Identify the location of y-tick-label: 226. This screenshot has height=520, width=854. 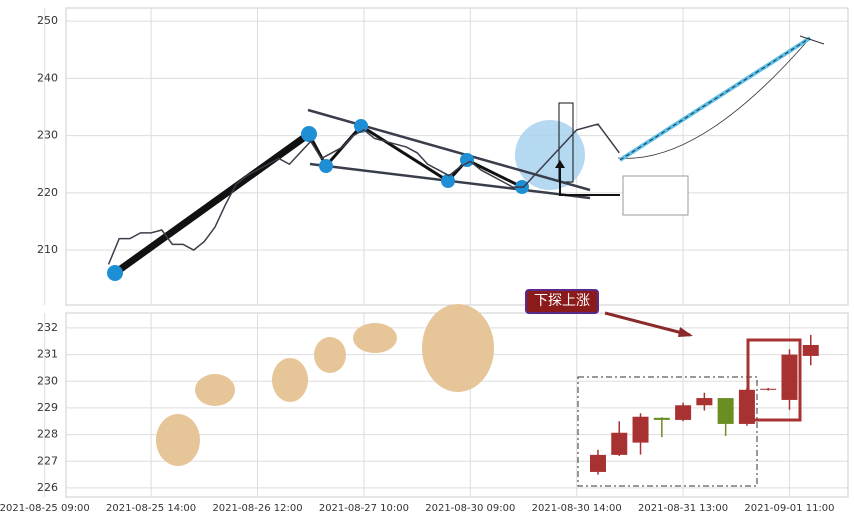
(47, 487).